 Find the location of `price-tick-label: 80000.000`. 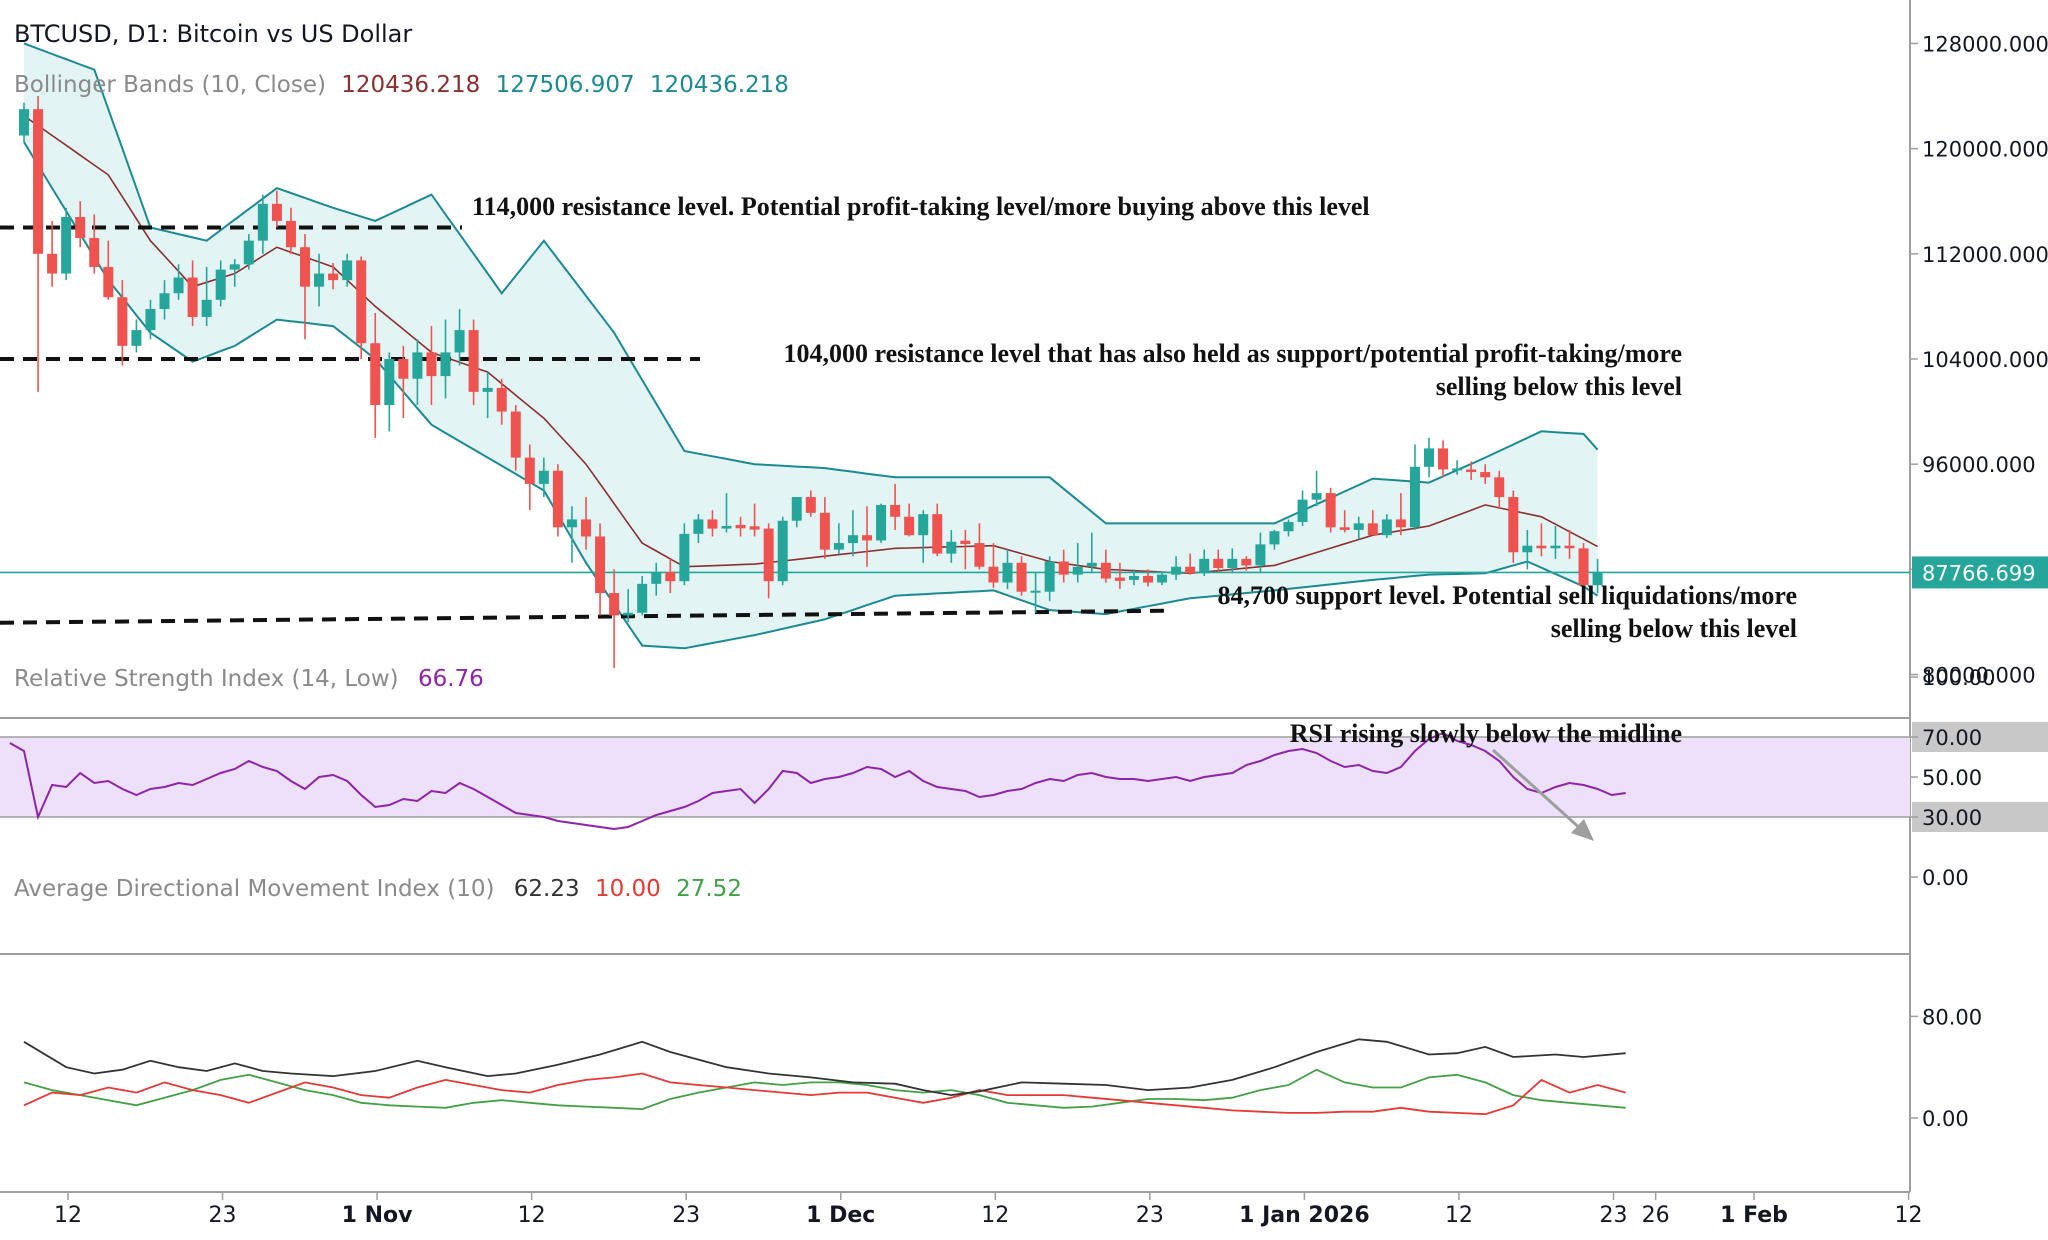

price-tick-label: 80000.000 is located at coordinates (1979, 676).